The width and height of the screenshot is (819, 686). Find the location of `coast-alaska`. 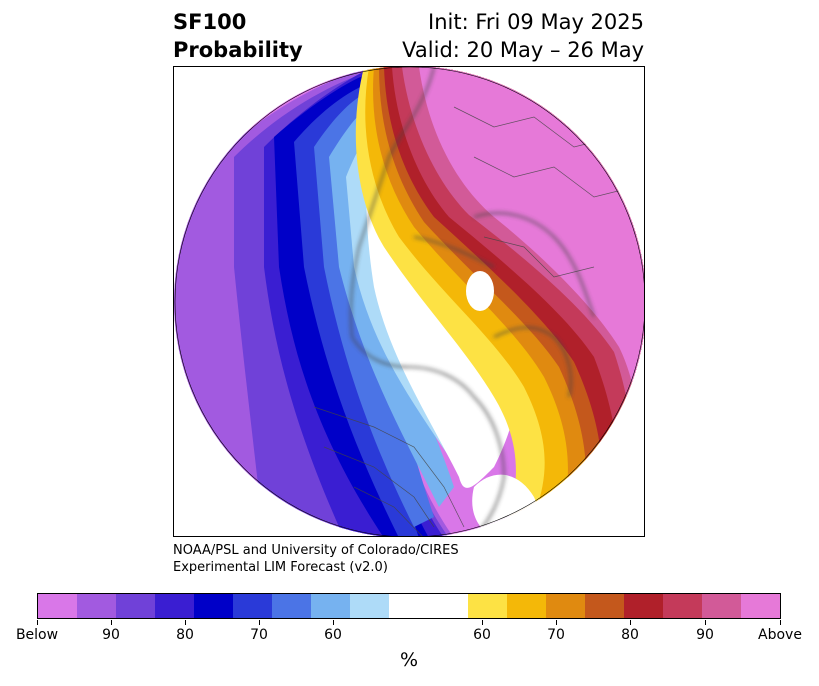

coast-alaska is located at coordinates (413, 367).